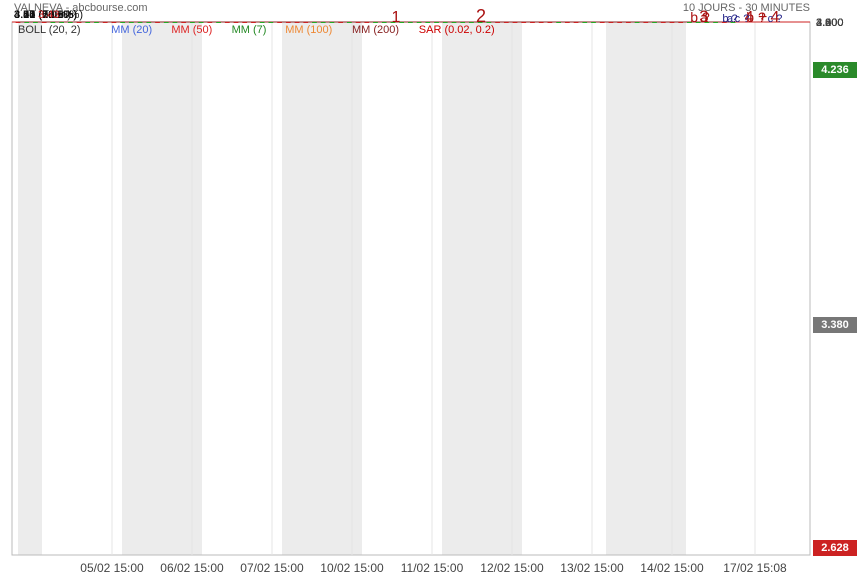  Describe the element at coordinates (672, 568) in the screenshot. I see `x-tick-label: 14/02 15:00` at that location.